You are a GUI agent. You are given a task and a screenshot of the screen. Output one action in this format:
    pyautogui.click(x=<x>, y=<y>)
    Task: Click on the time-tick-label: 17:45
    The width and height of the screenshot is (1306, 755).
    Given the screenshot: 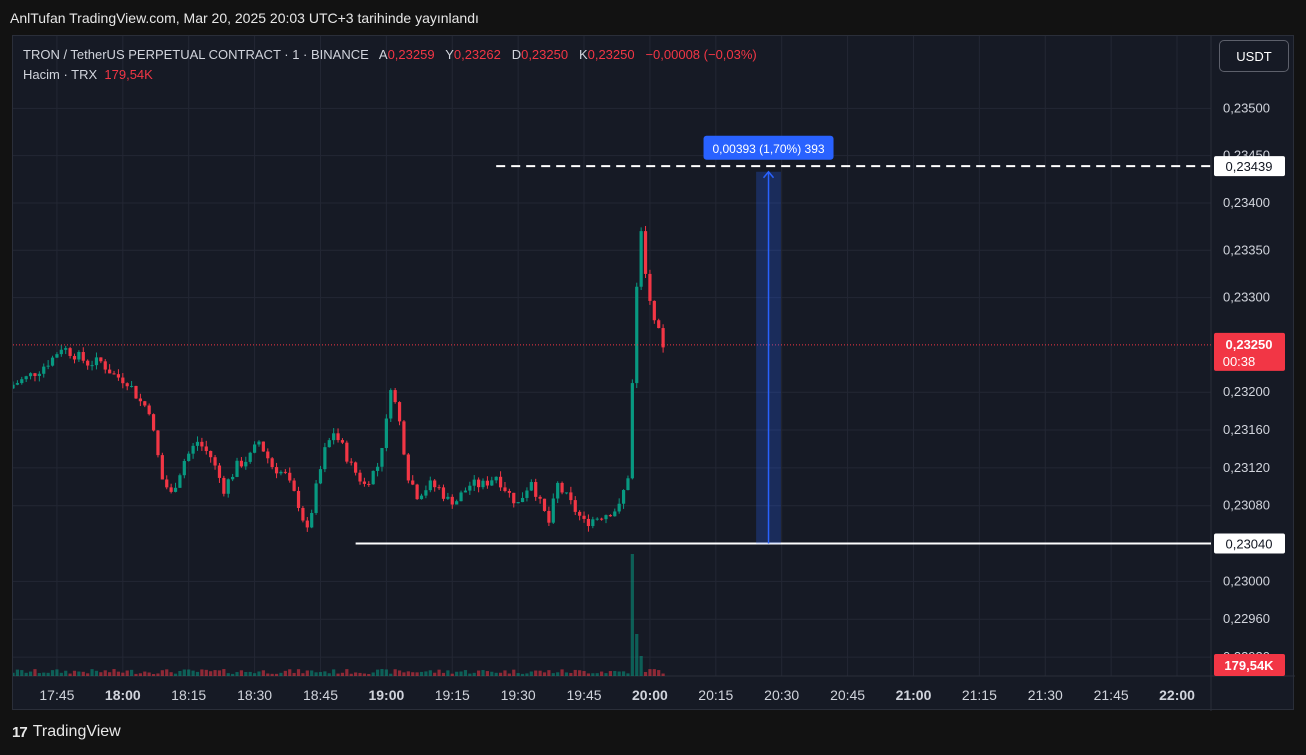 What is the action you would take?
    pyautogui.click(x=56, y=695)
    